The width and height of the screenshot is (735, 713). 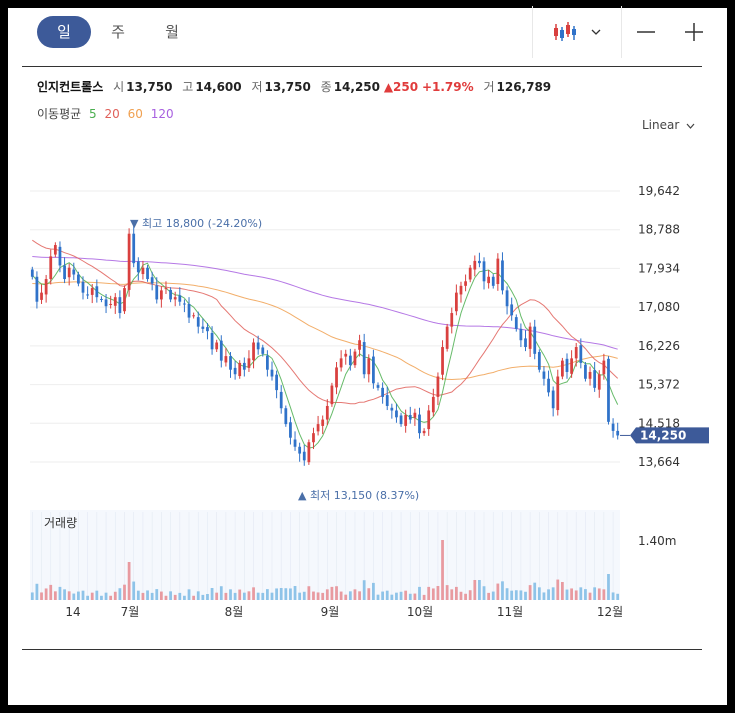 What do you see at coordinates (172, 32) in the screenshot?
I see `tab-month: 월` at bounding box center [172, 32].